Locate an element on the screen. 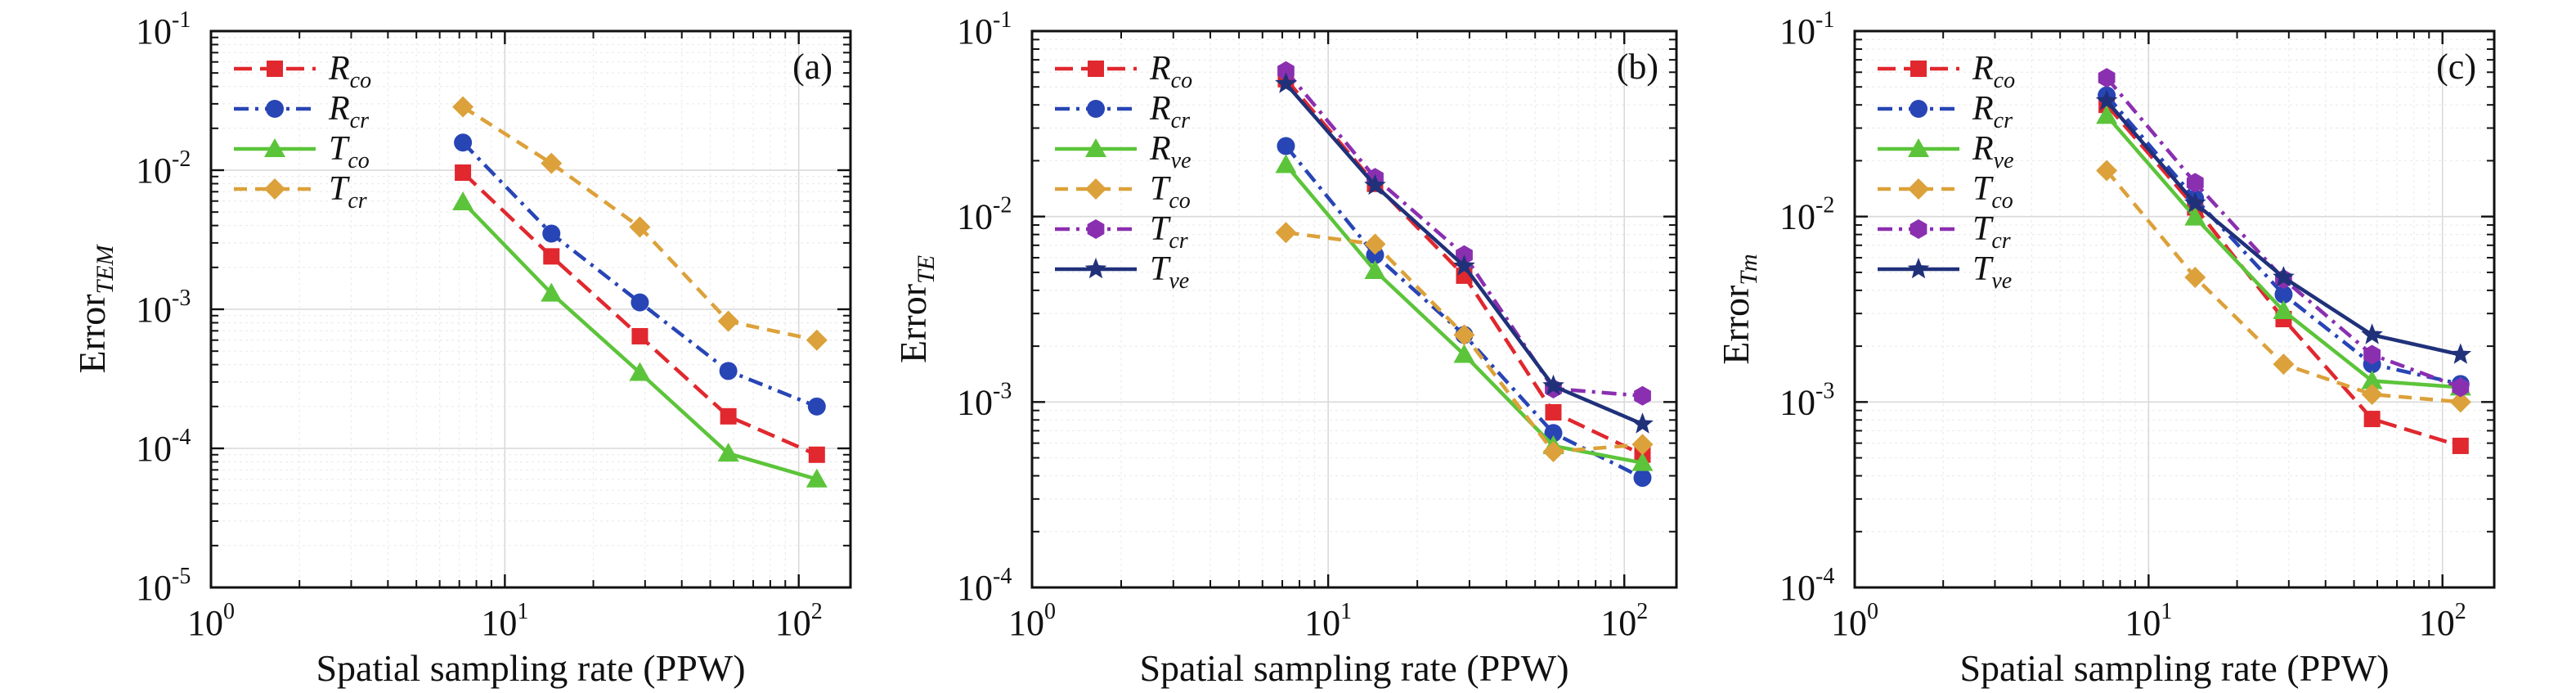  panel-tag: (c) is located at coordinates (2456, 67).